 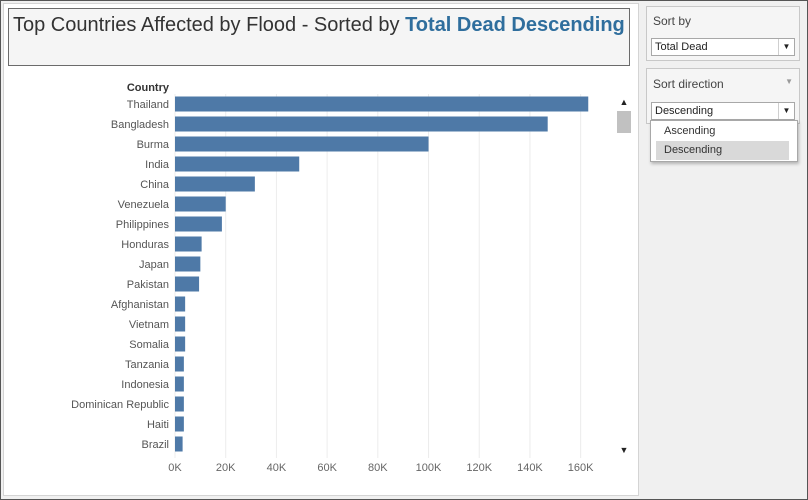 I want to click on option-descending: Descending, so click(x=722, y=150).